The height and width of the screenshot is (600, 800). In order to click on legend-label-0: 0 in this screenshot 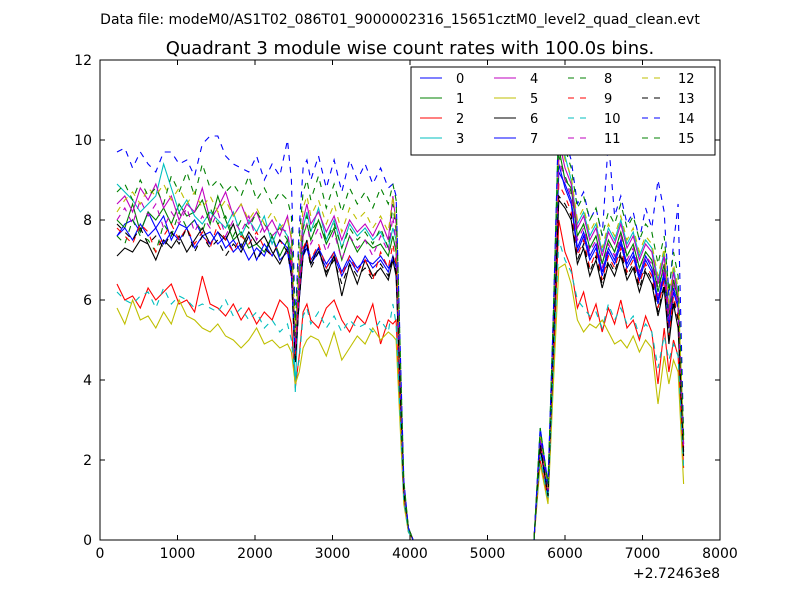, I will do `click(460, 79)`.